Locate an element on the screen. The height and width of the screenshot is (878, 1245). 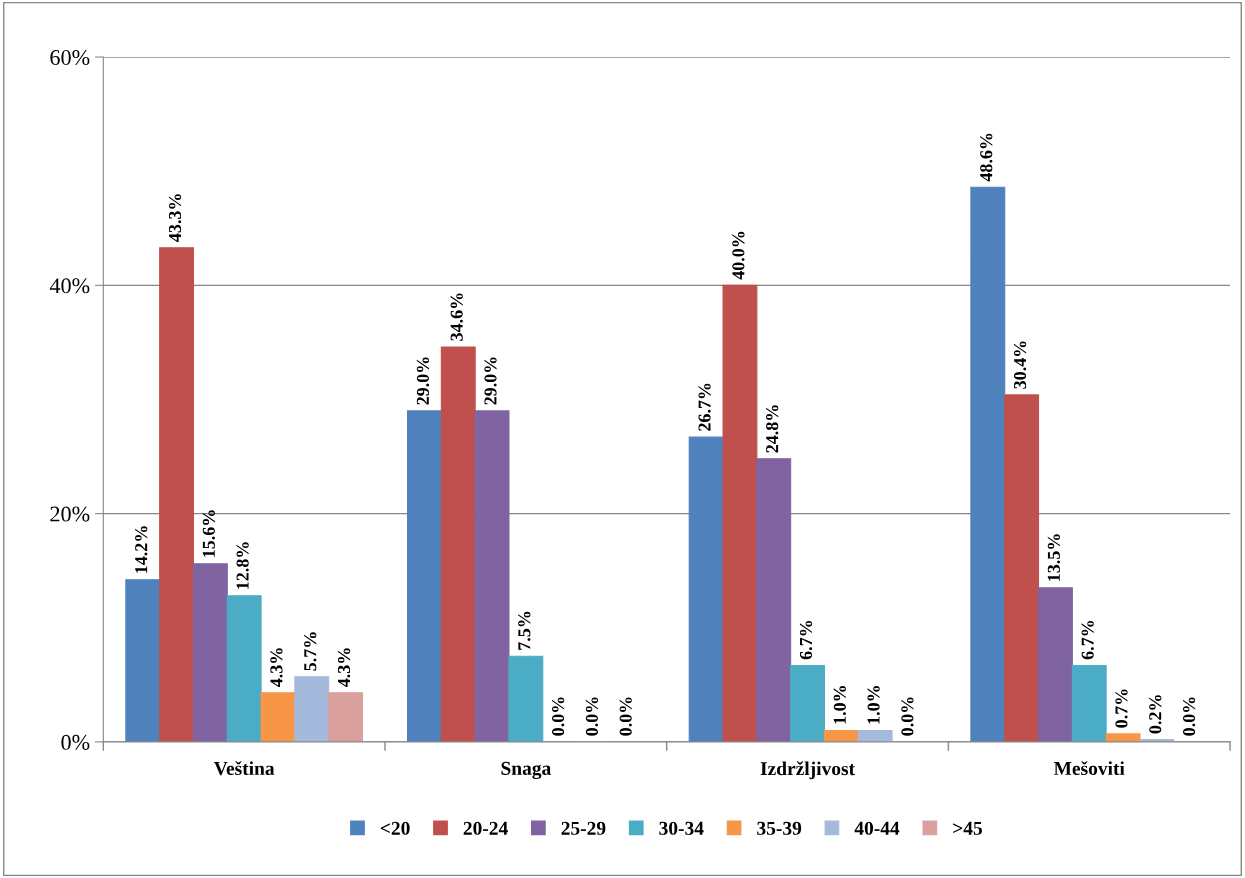
data-label: 43.3% is located at coordinates (175, 218).